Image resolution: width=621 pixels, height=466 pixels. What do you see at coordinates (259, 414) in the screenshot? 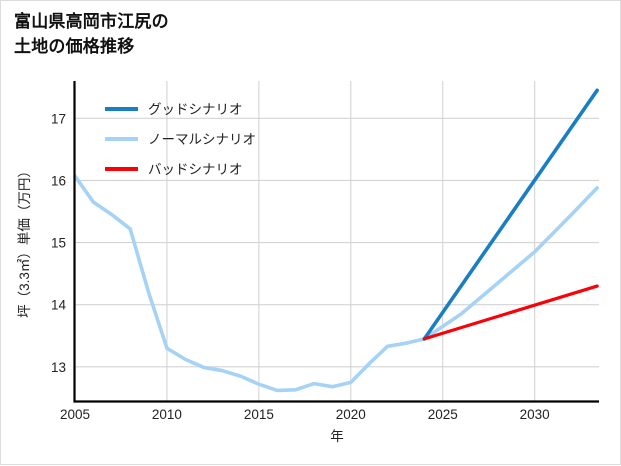
I see `x-tick-label: 2015` at bounding box center [259, 414].